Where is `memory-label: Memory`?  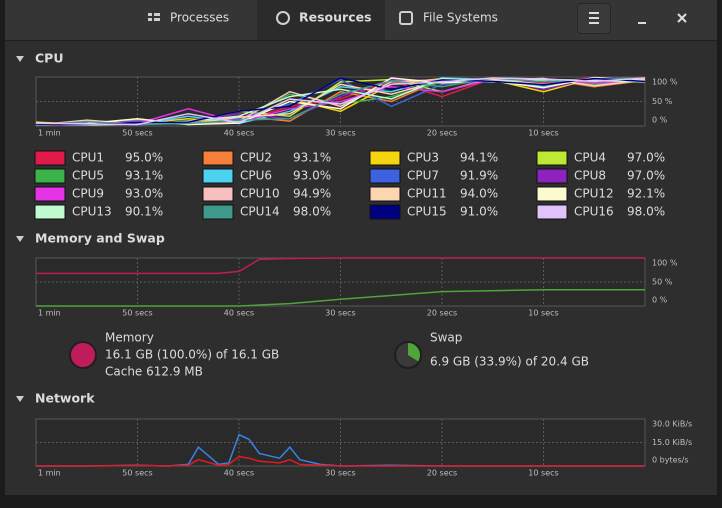
memory-label: Memory is located at coordinates (129, 338).